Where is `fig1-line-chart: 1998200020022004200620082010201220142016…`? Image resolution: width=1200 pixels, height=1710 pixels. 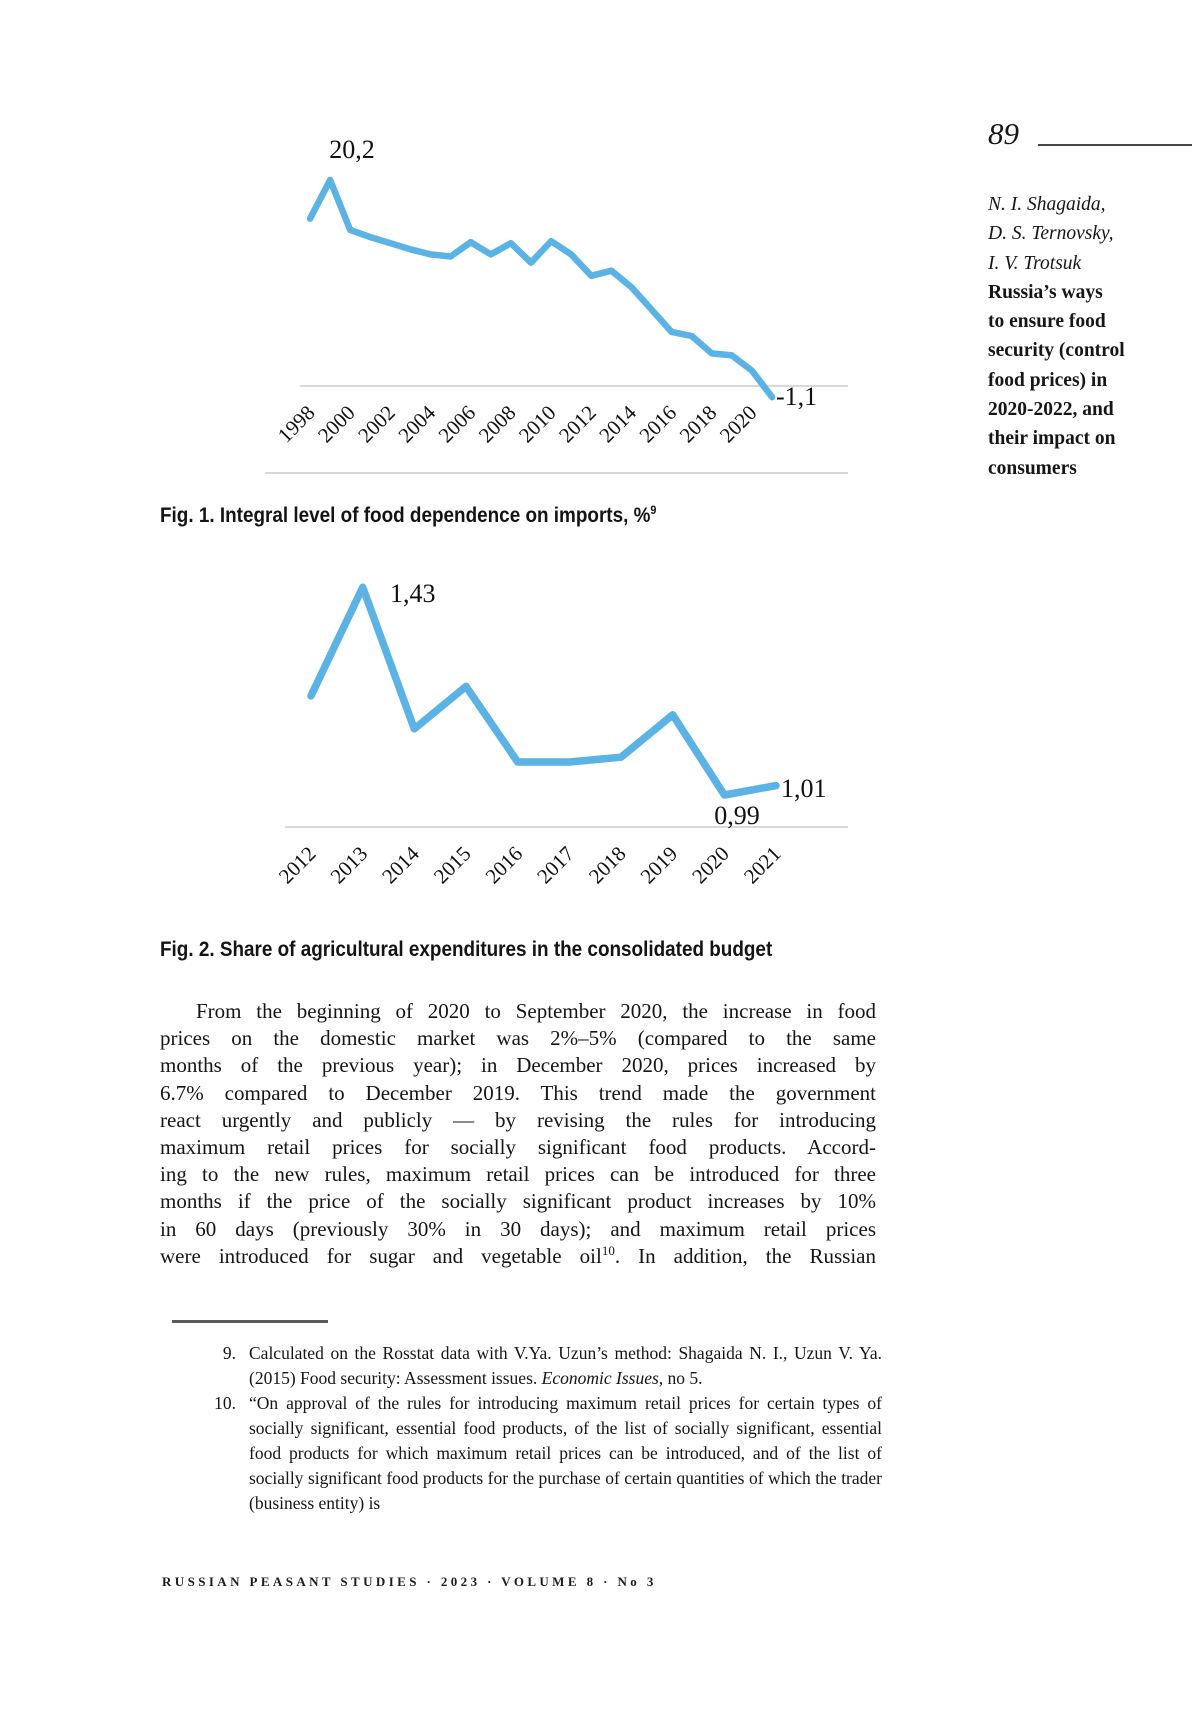 fig1-line-chart: 1998200020022004200620082010201220142016… is located at coordinates (556, 304).